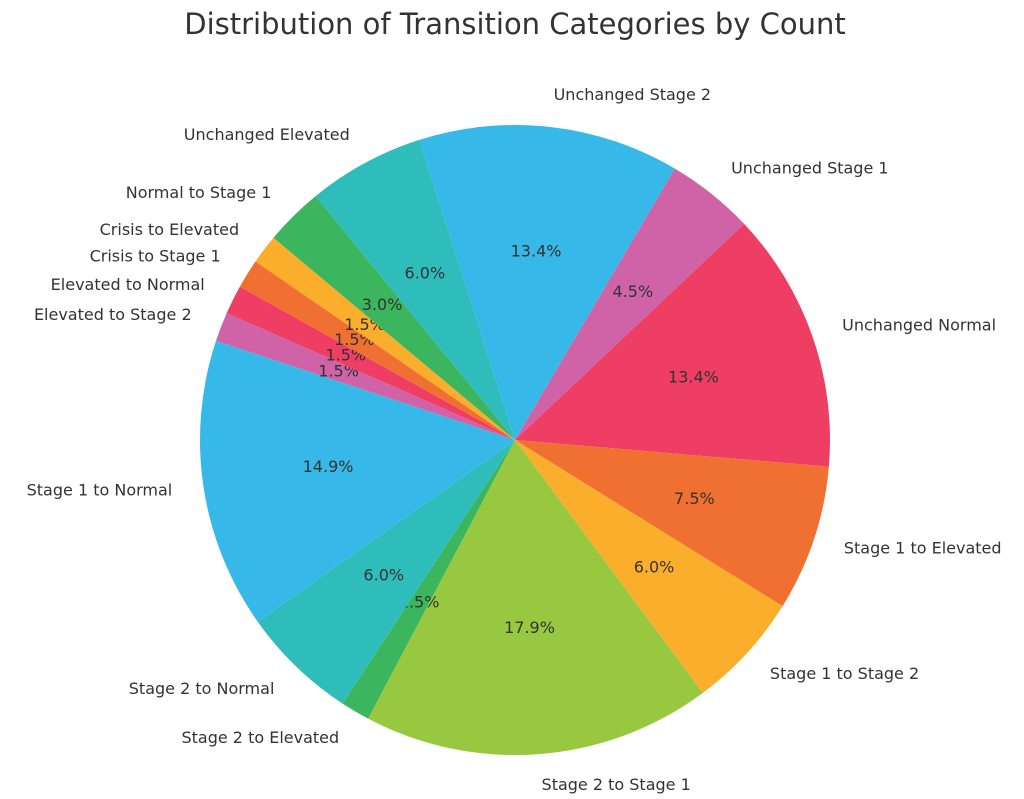 Image resolution: width=1024 pixels, height=799 pixels. I want to click on slice-label: Unchanged Stage 2, so click(632, 94).